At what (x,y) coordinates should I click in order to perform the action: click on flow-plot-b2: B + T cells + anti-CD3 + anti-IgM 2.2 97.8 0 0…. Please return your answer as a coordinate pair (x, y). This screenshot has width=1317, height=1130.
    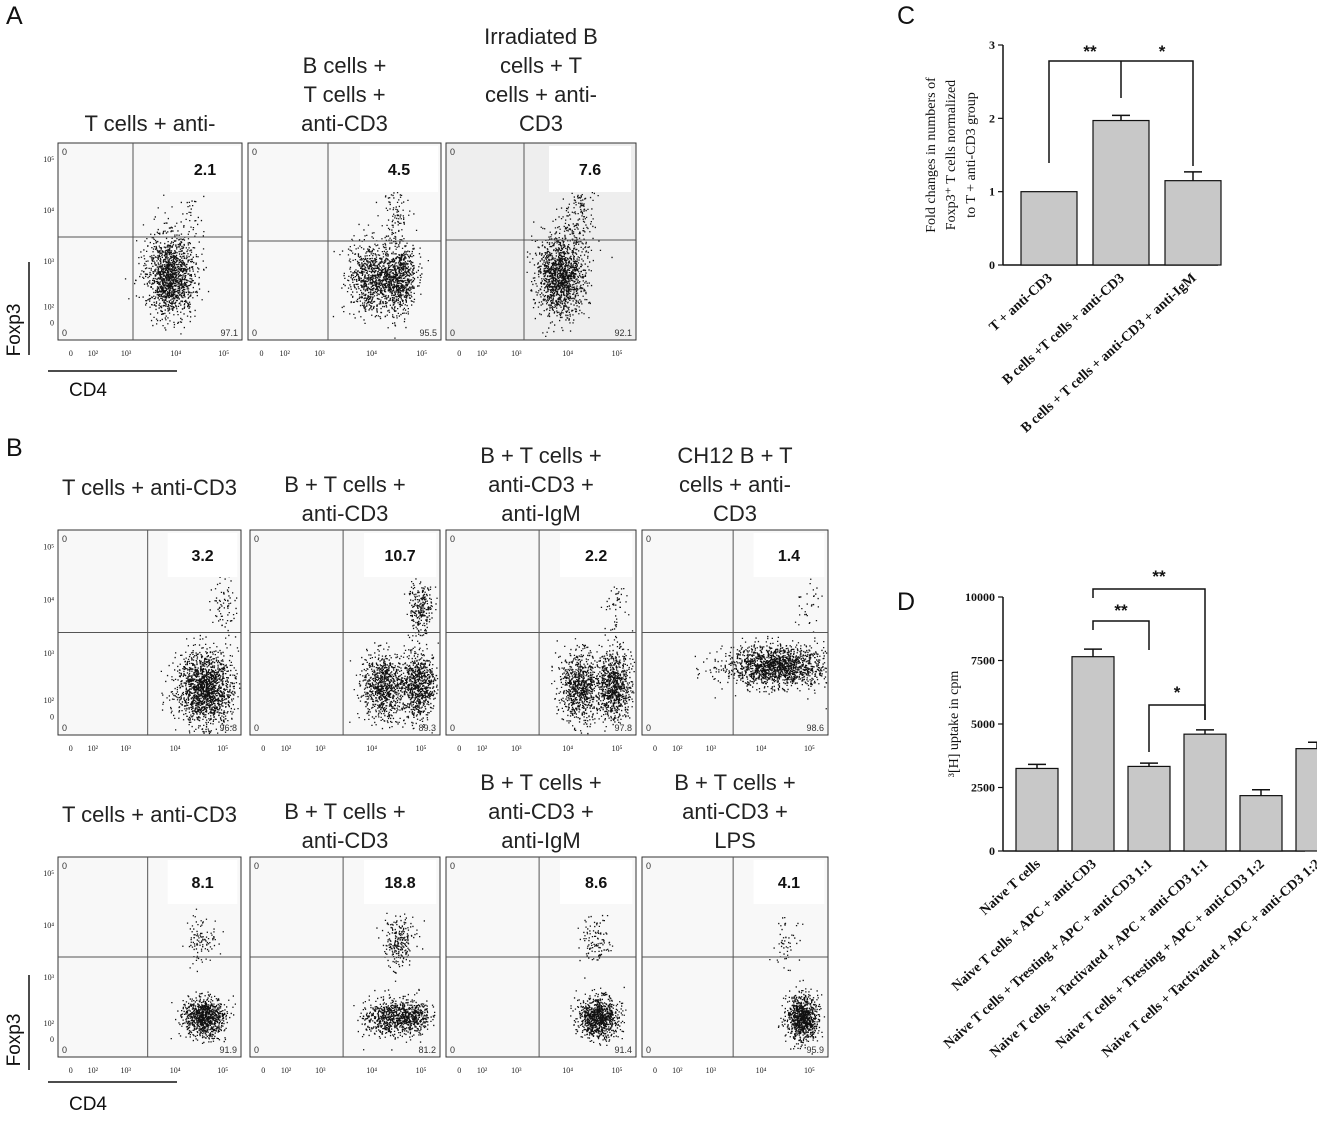
    Looking at the image, I should click on (541, 598).